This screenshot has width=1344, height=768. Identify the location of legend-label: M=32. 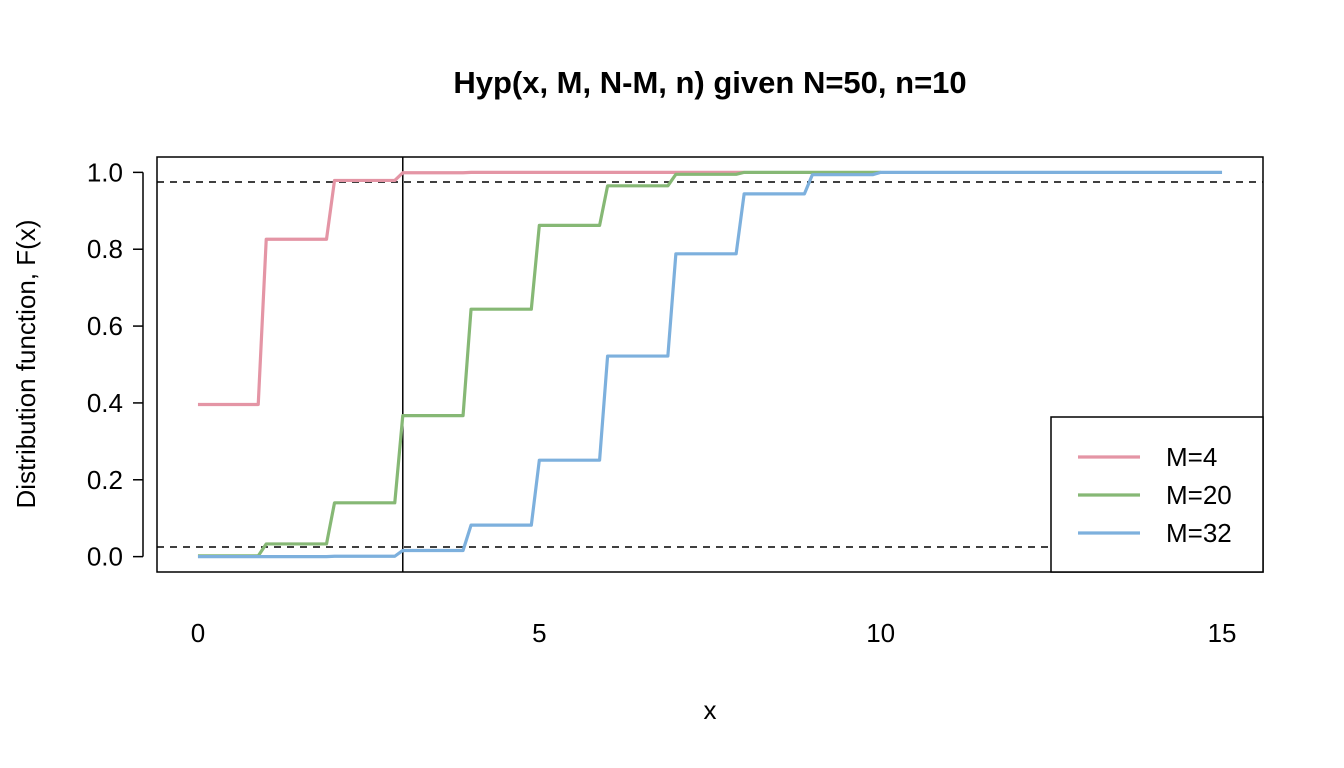
(1199, 533).